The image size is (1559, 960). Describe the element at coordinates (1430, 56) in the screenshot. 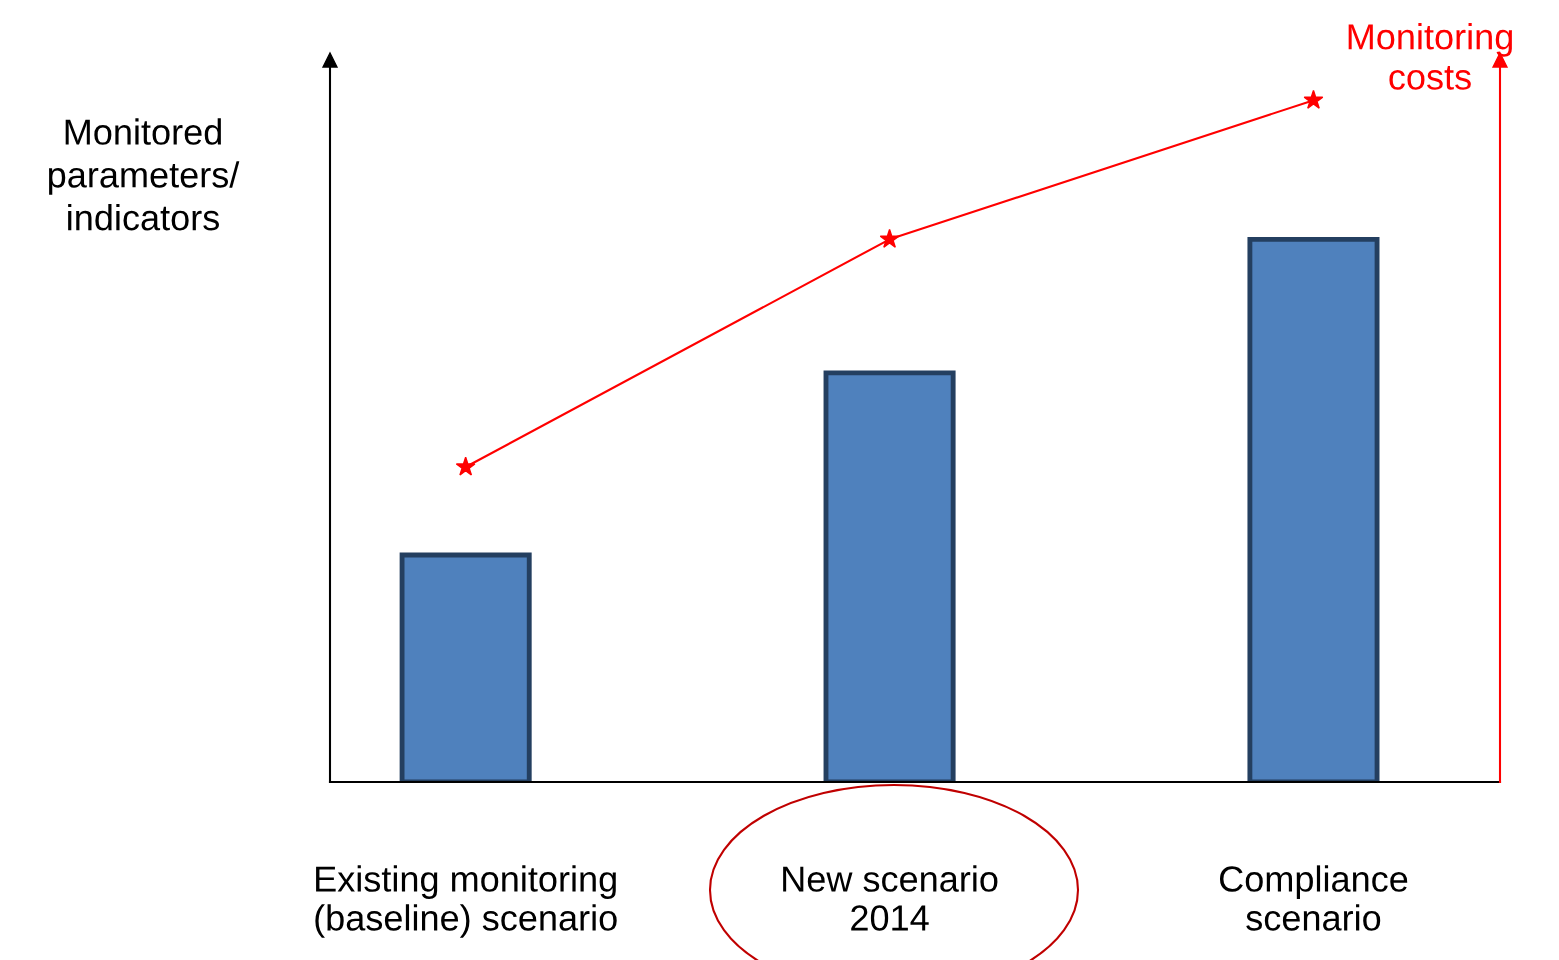

I see `y2-axis-title: Monitoring costs` at that location.